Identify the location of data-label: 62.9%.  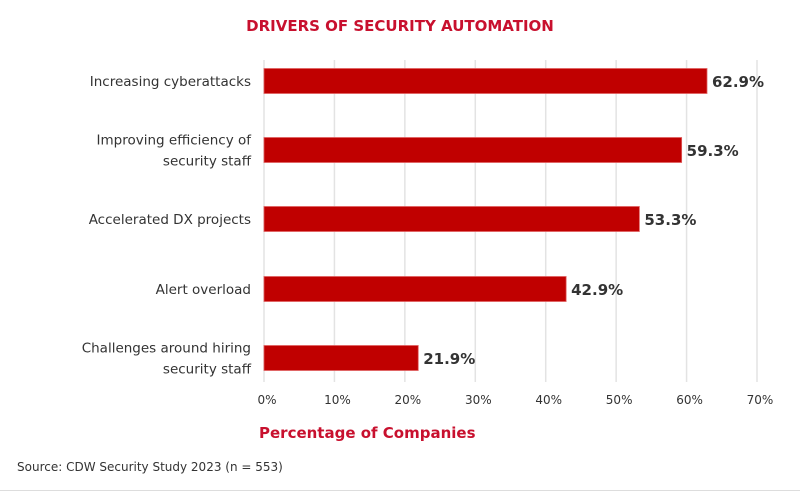
(738, 82).